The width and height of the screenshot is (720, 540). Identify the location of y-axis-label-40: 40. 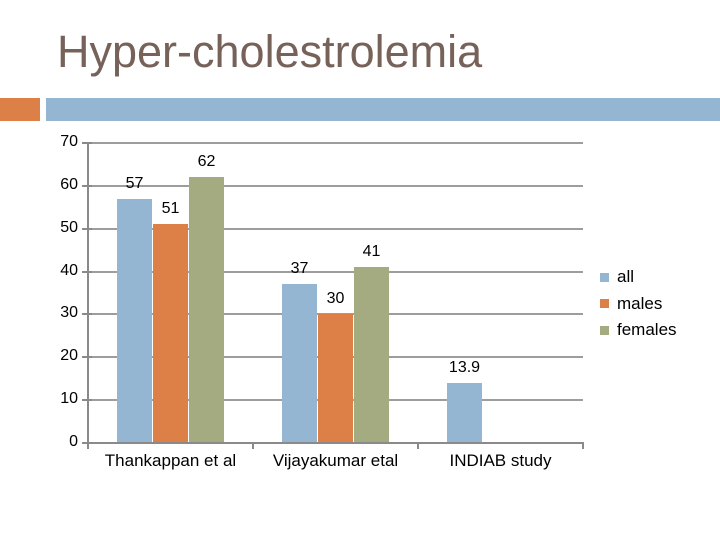
(69, 270).